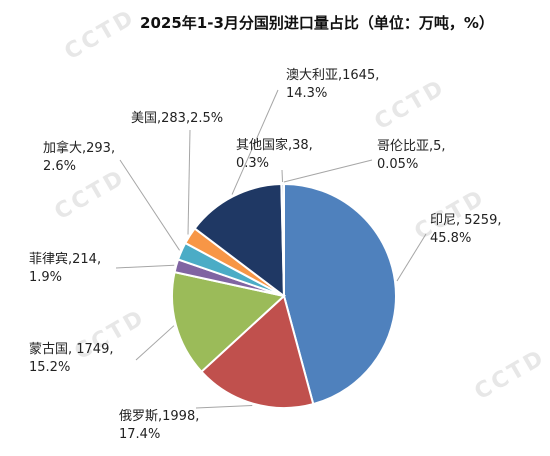 The width and height of the screenshot is (550, 456). I want to click on chart-title: 2025年1-3月分国别进口量占比（单位：万吨，%）, so click(317, 23).